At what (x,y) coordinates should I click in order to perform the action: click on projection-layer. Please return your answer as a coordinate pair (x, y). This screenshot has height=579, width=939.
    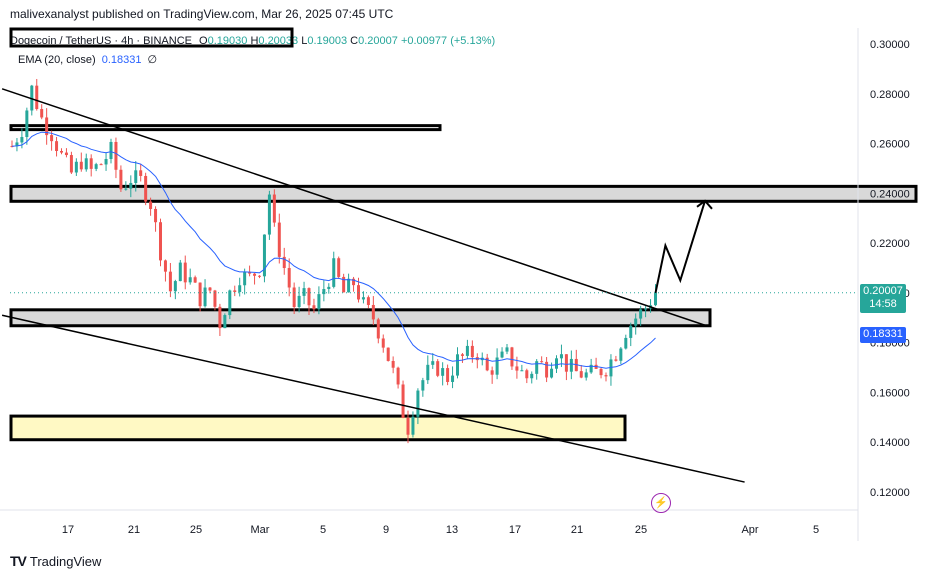
    Looking at the image, I should click on (683, 246).